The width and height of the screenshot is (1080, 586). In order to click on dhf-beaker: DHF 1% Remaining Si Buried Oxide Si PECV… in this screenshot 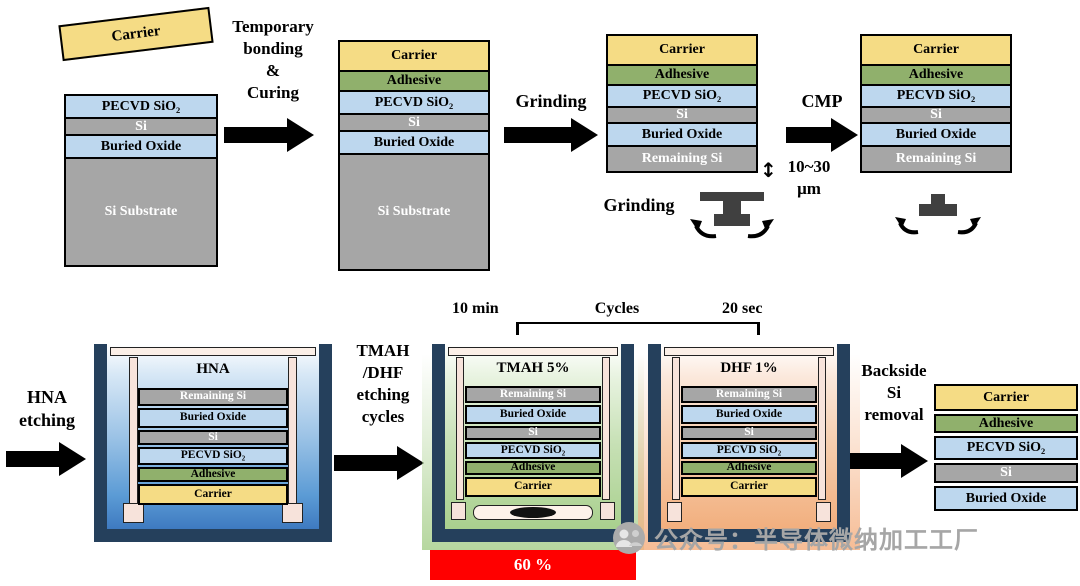, I will do `click(749, 443)`.